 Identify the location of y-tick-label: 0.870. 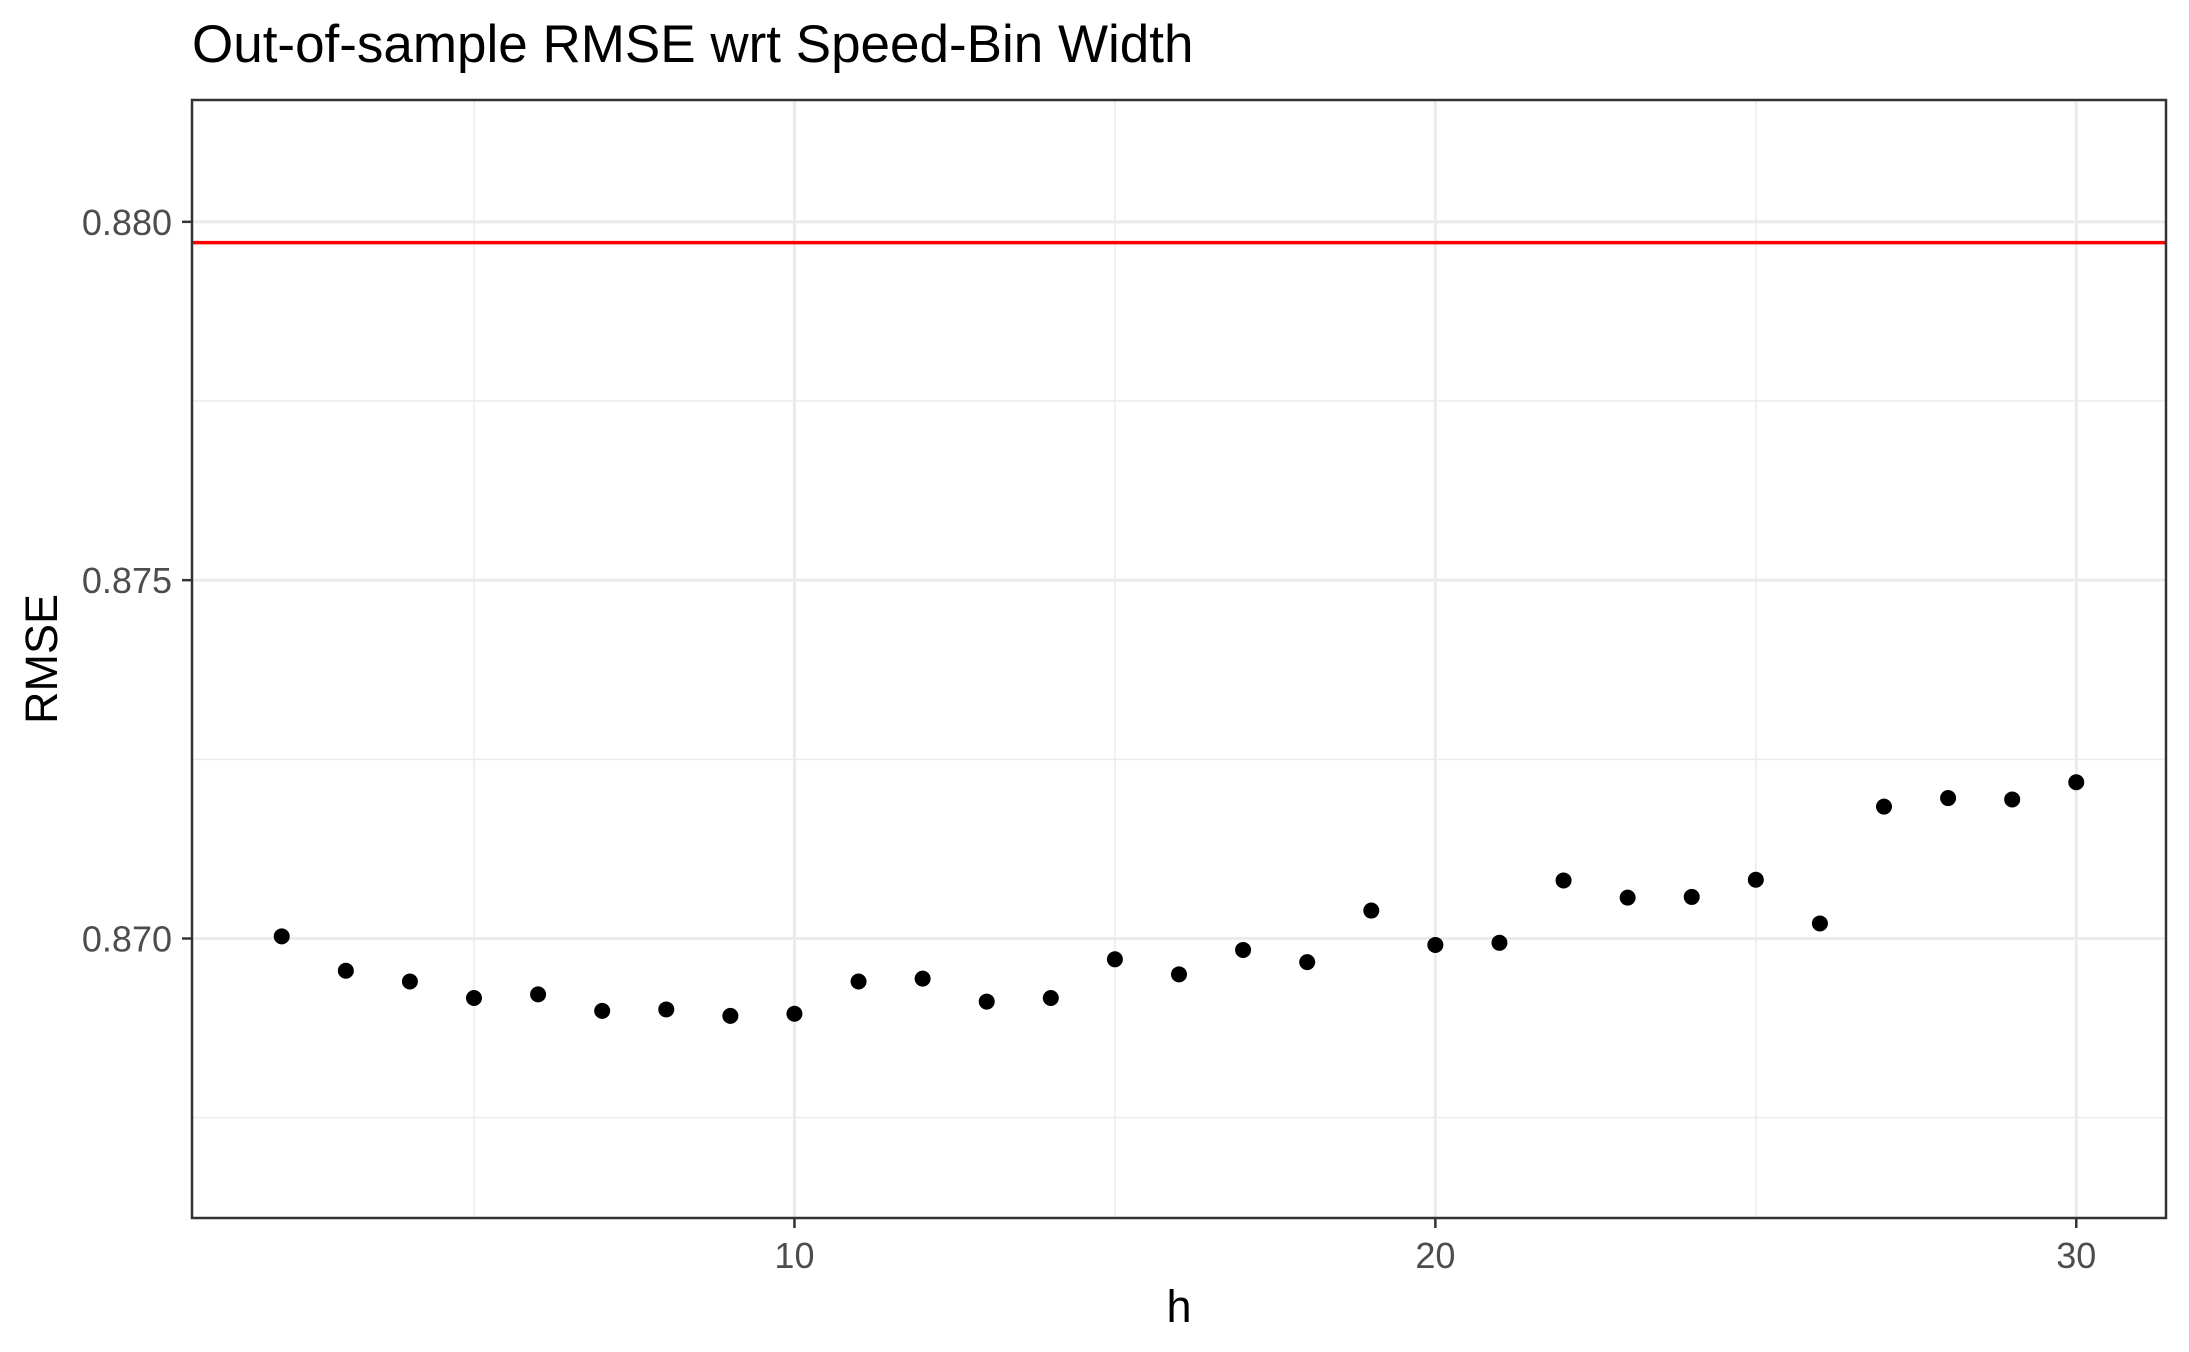
(127, 939).